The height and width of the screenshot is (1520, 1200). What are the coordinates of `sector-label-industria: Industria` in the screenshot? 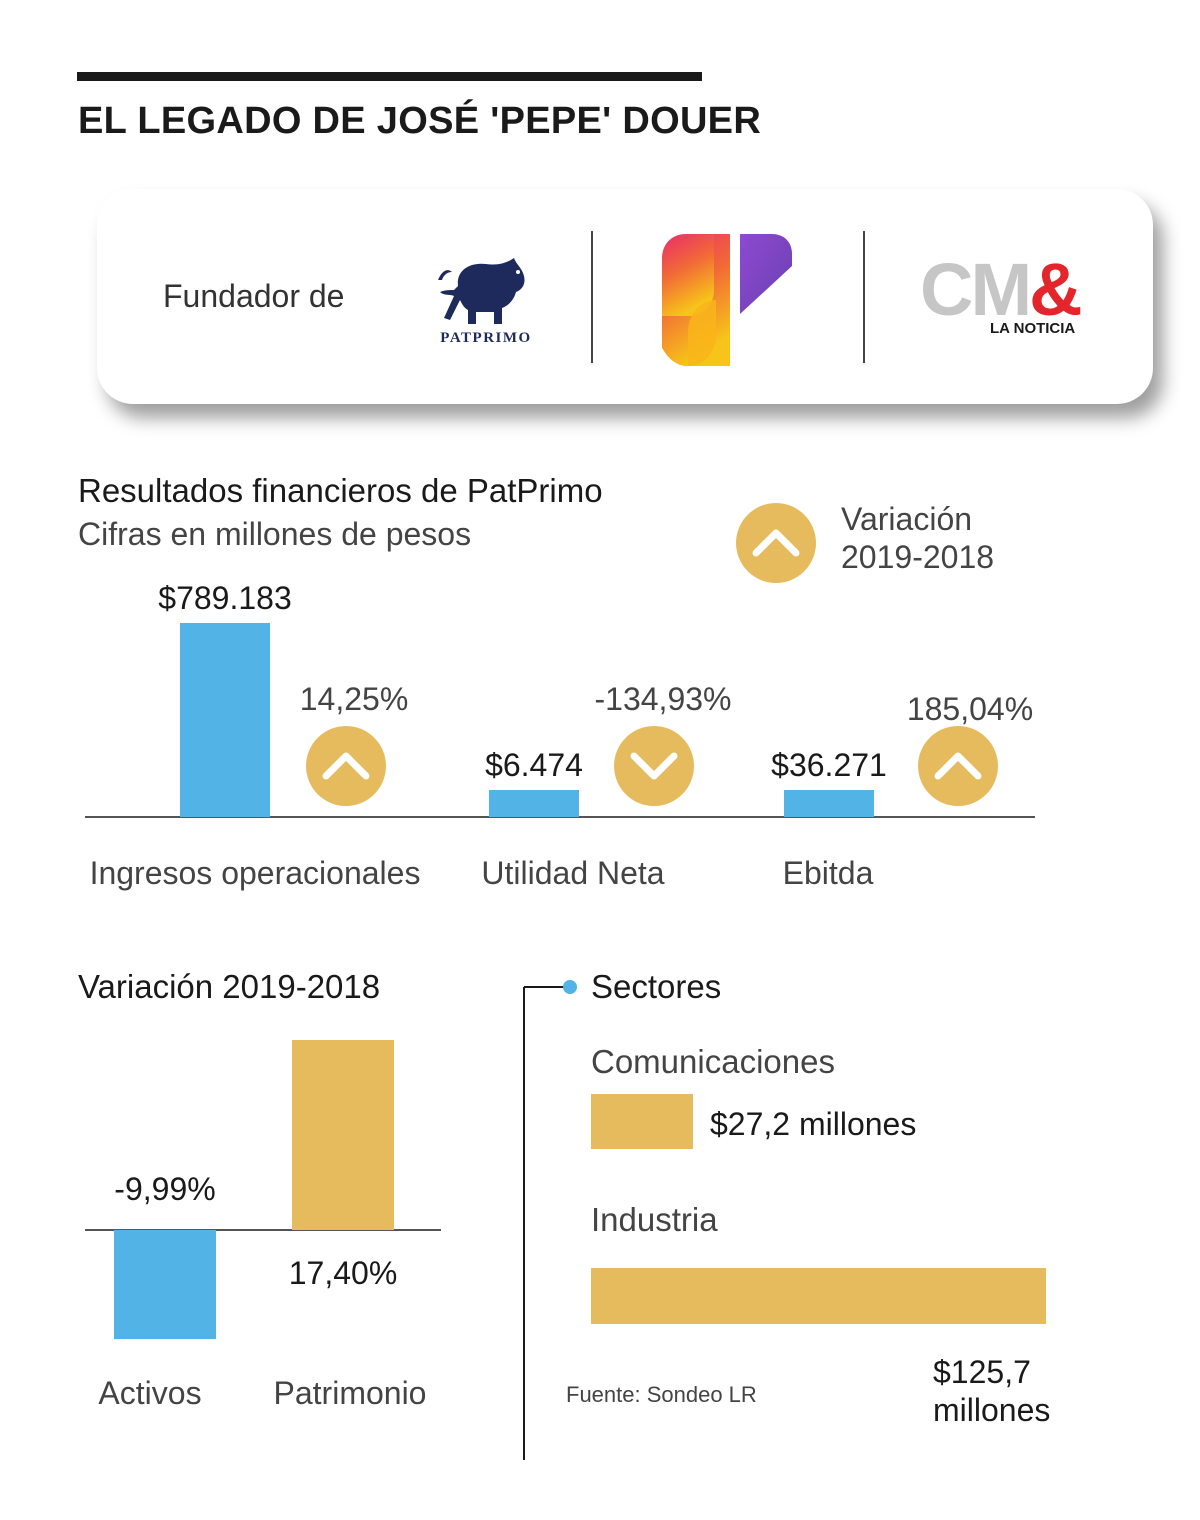 It's located at (654, 1219).